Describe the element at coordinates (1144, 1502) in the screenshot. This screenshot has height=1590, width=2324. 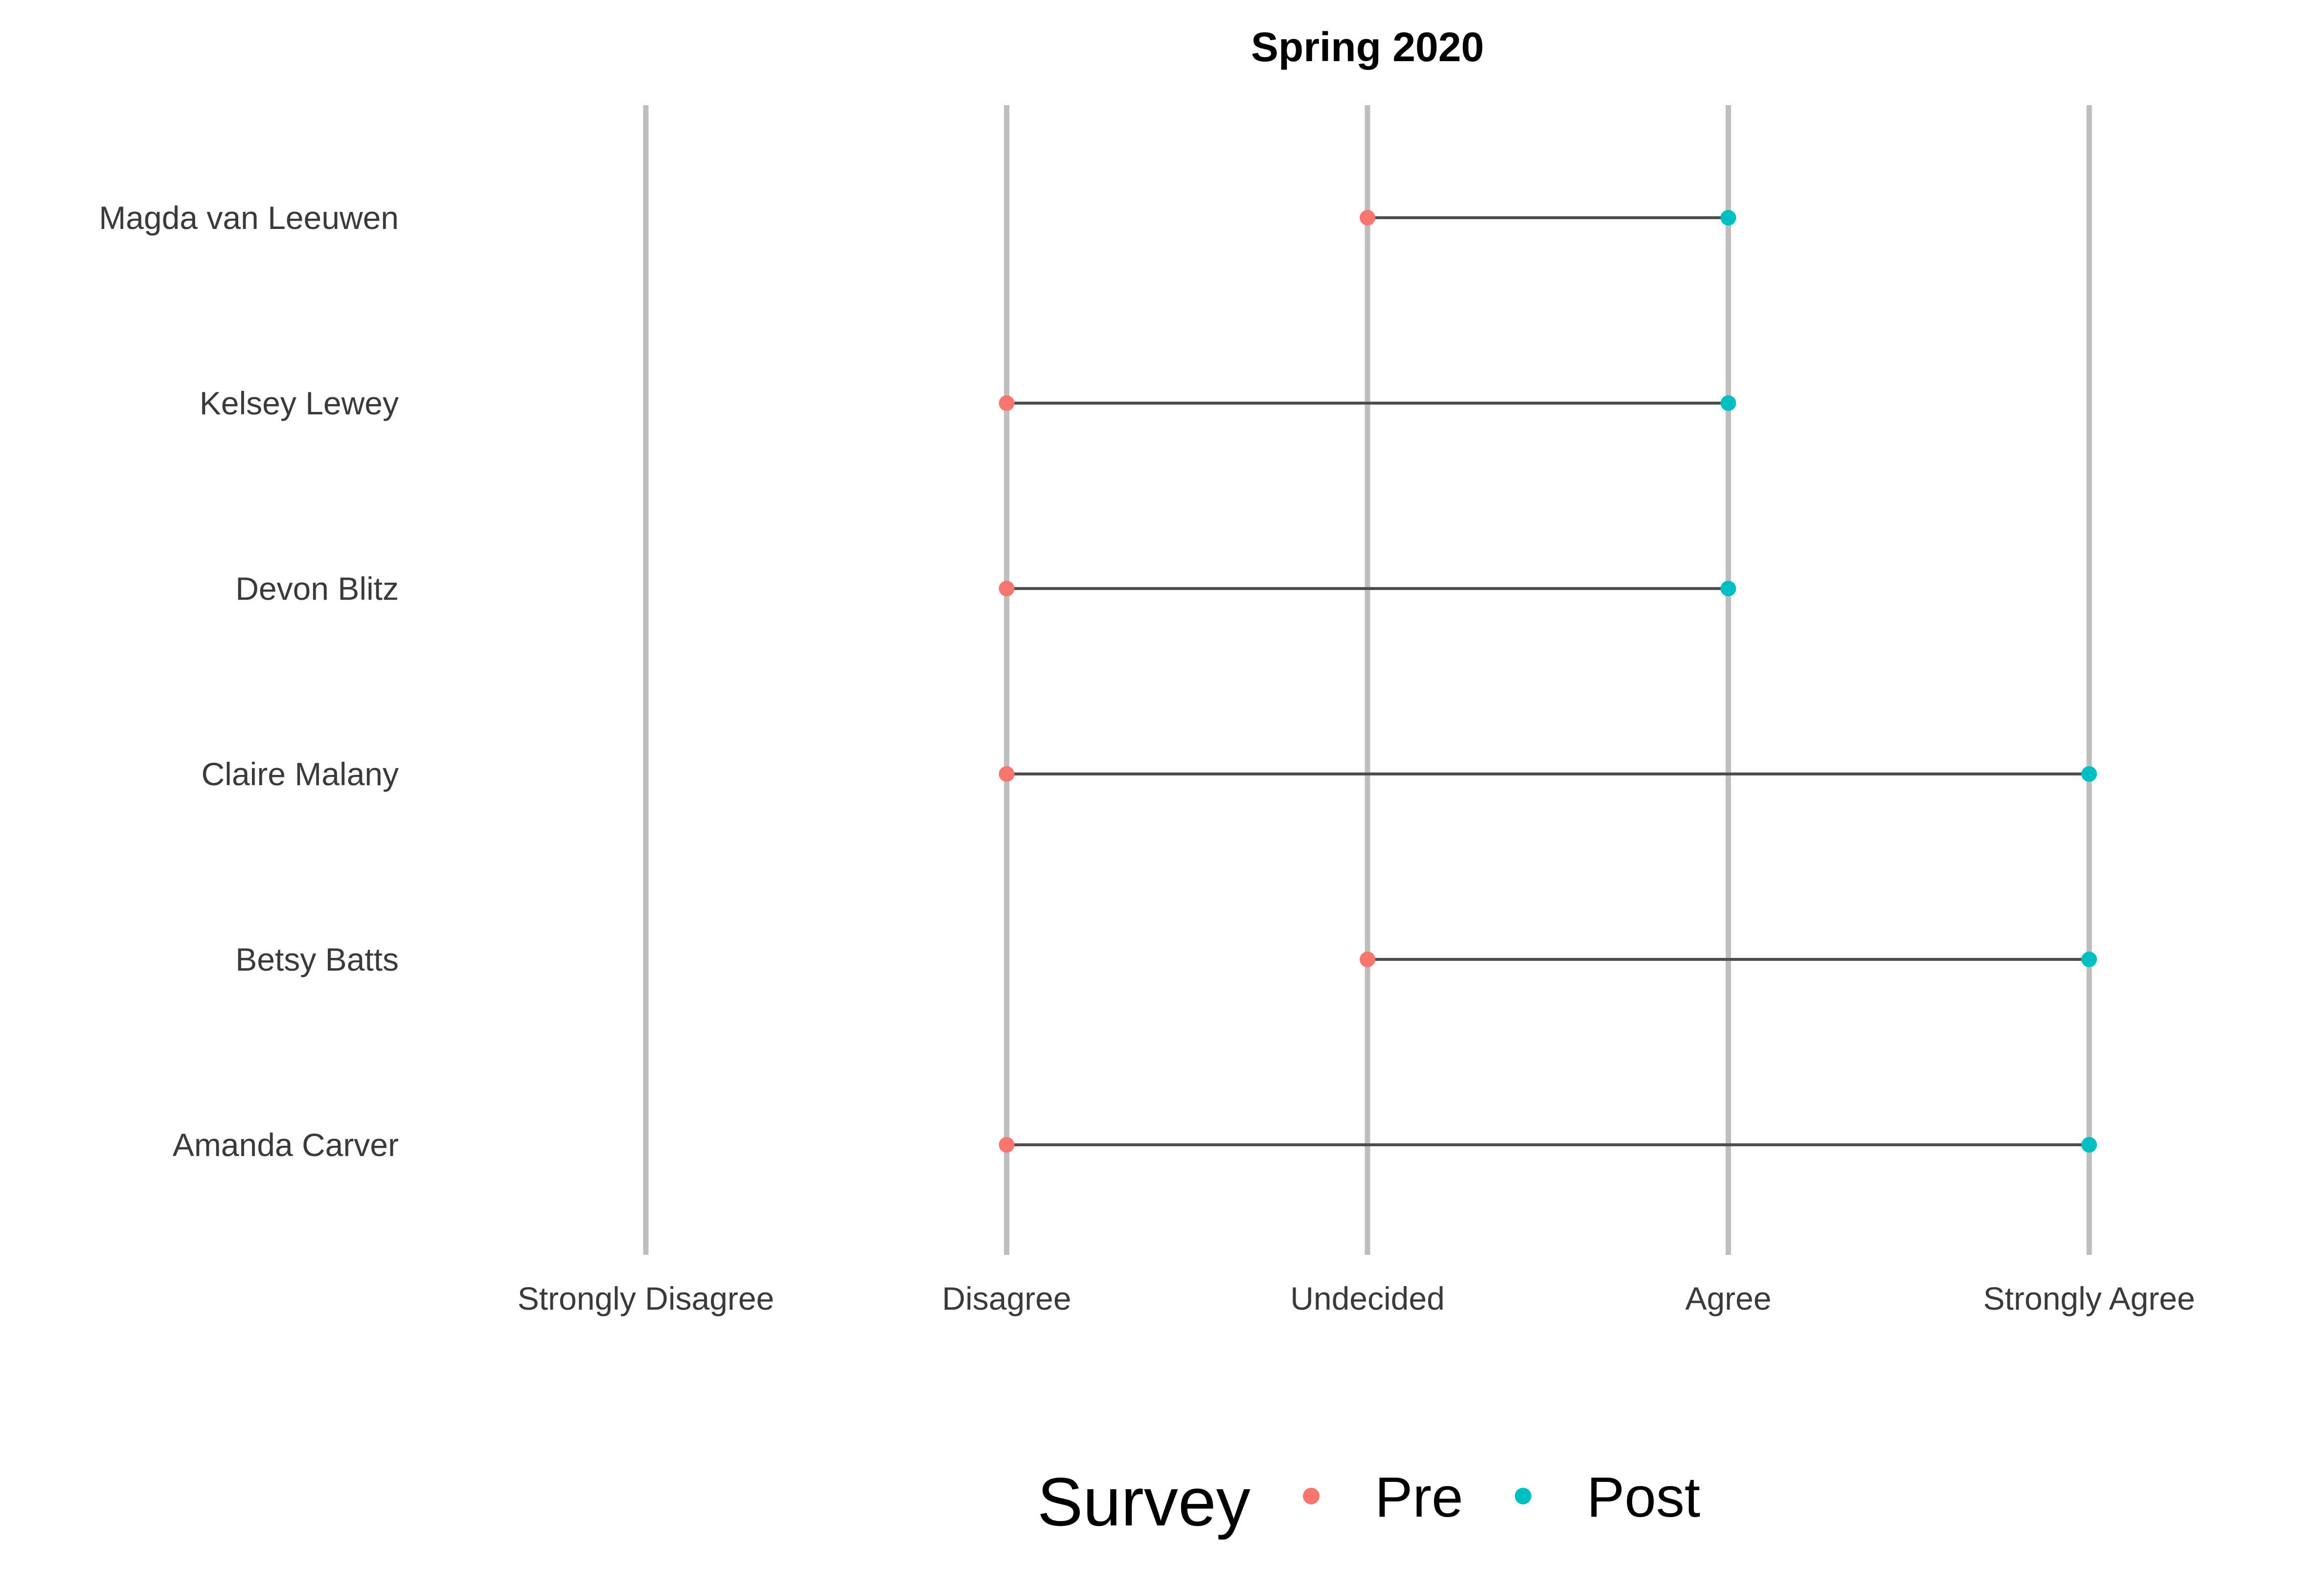
I see `legend-title: Survey` at that location.